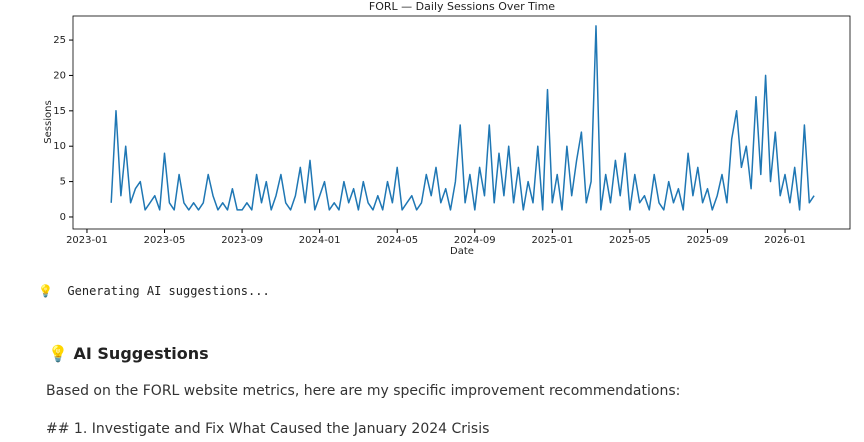 The image size is (864, 442). What do you see at coordinates (462, 251) in the screenshot?
I see `x-axis-label: Date` at bounding box center [462, 251].